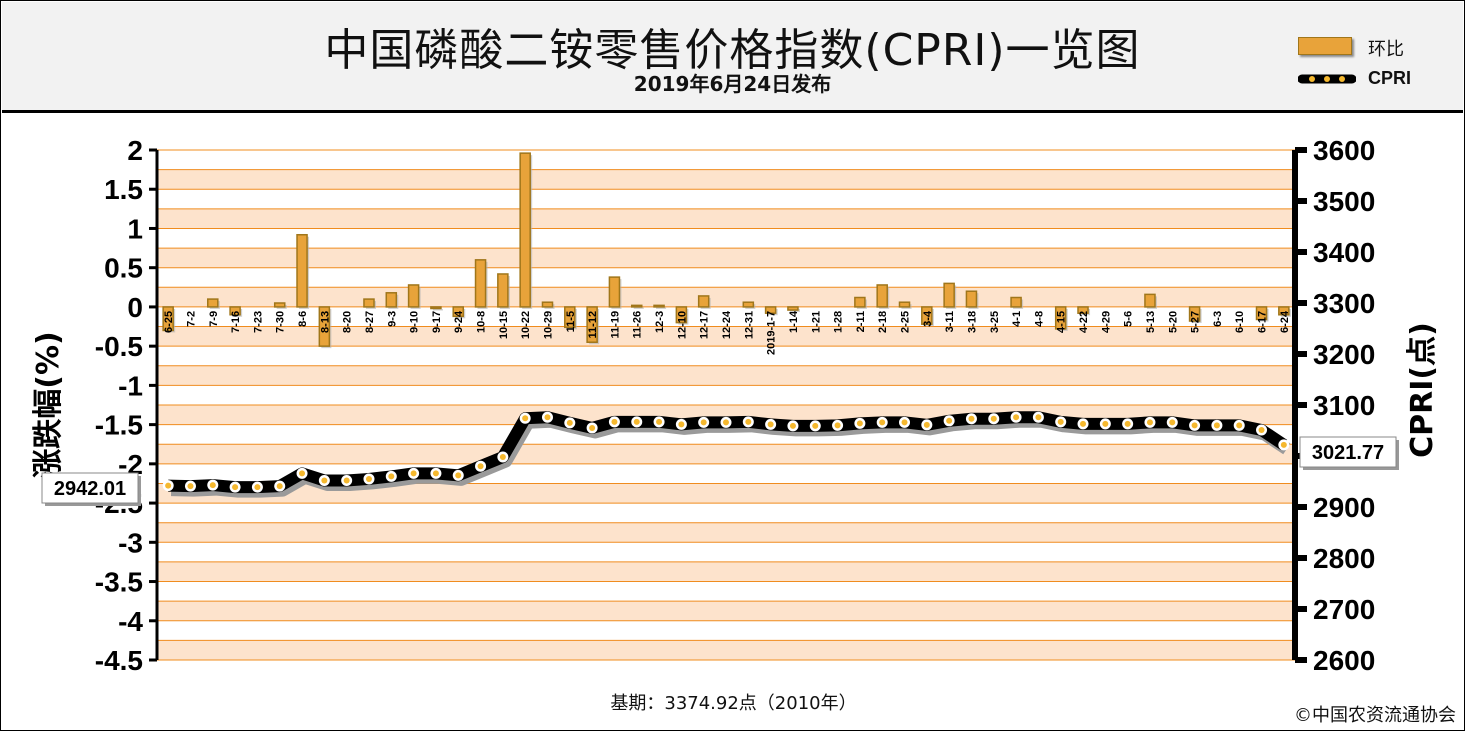 Image resolution: width=1465 pixels, height=731 pixels. What do you see at coordinates (1344, 609) in the screenshot?
I see `right-tick-label: 2700` at bounding box center [1344, 609].